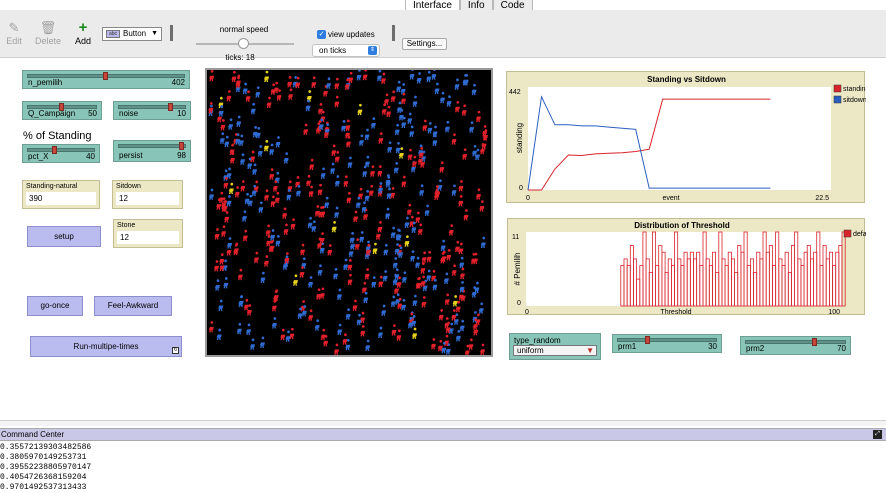  What do you see at coordinates (131, 155) in the screenshot?
I see `slider-name: persist` at bounding box center [131, 155].